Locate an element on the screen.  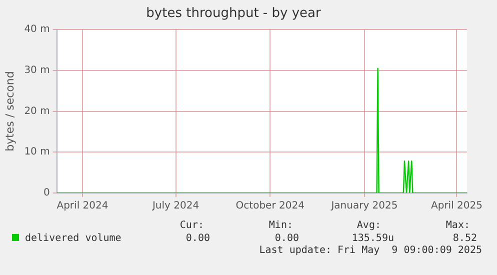
text: Max: is located at coordinates (458, 225).